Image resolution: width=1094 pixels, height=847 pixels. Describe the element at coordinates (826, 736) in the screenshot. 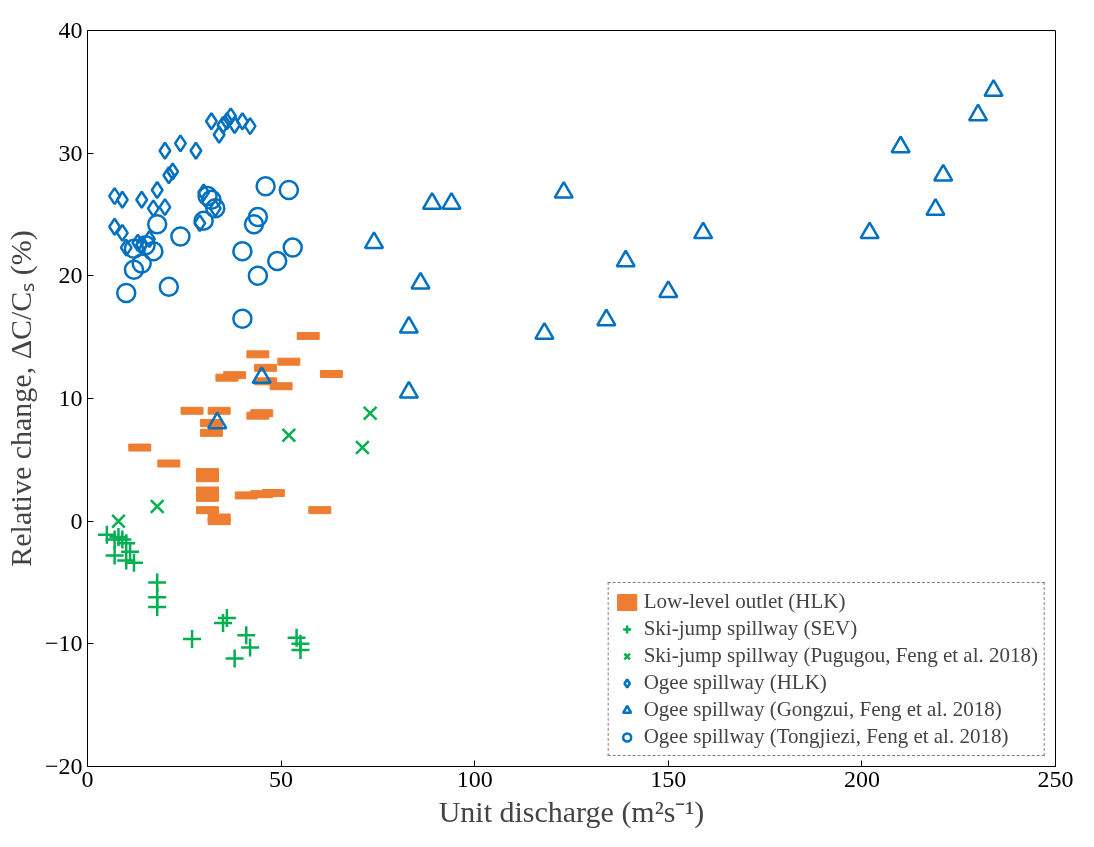

I see `legend-label: Ogee spillway (Tongjiezi, Feng et al. 2018)` at that location.